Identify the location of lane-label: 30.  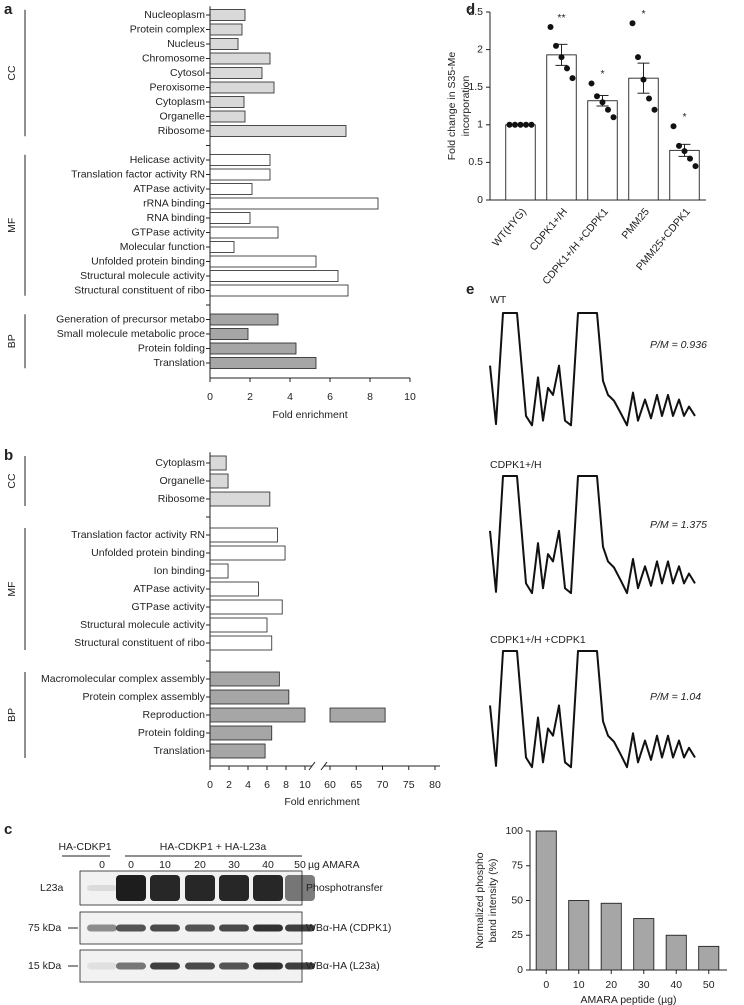
(234, 865).